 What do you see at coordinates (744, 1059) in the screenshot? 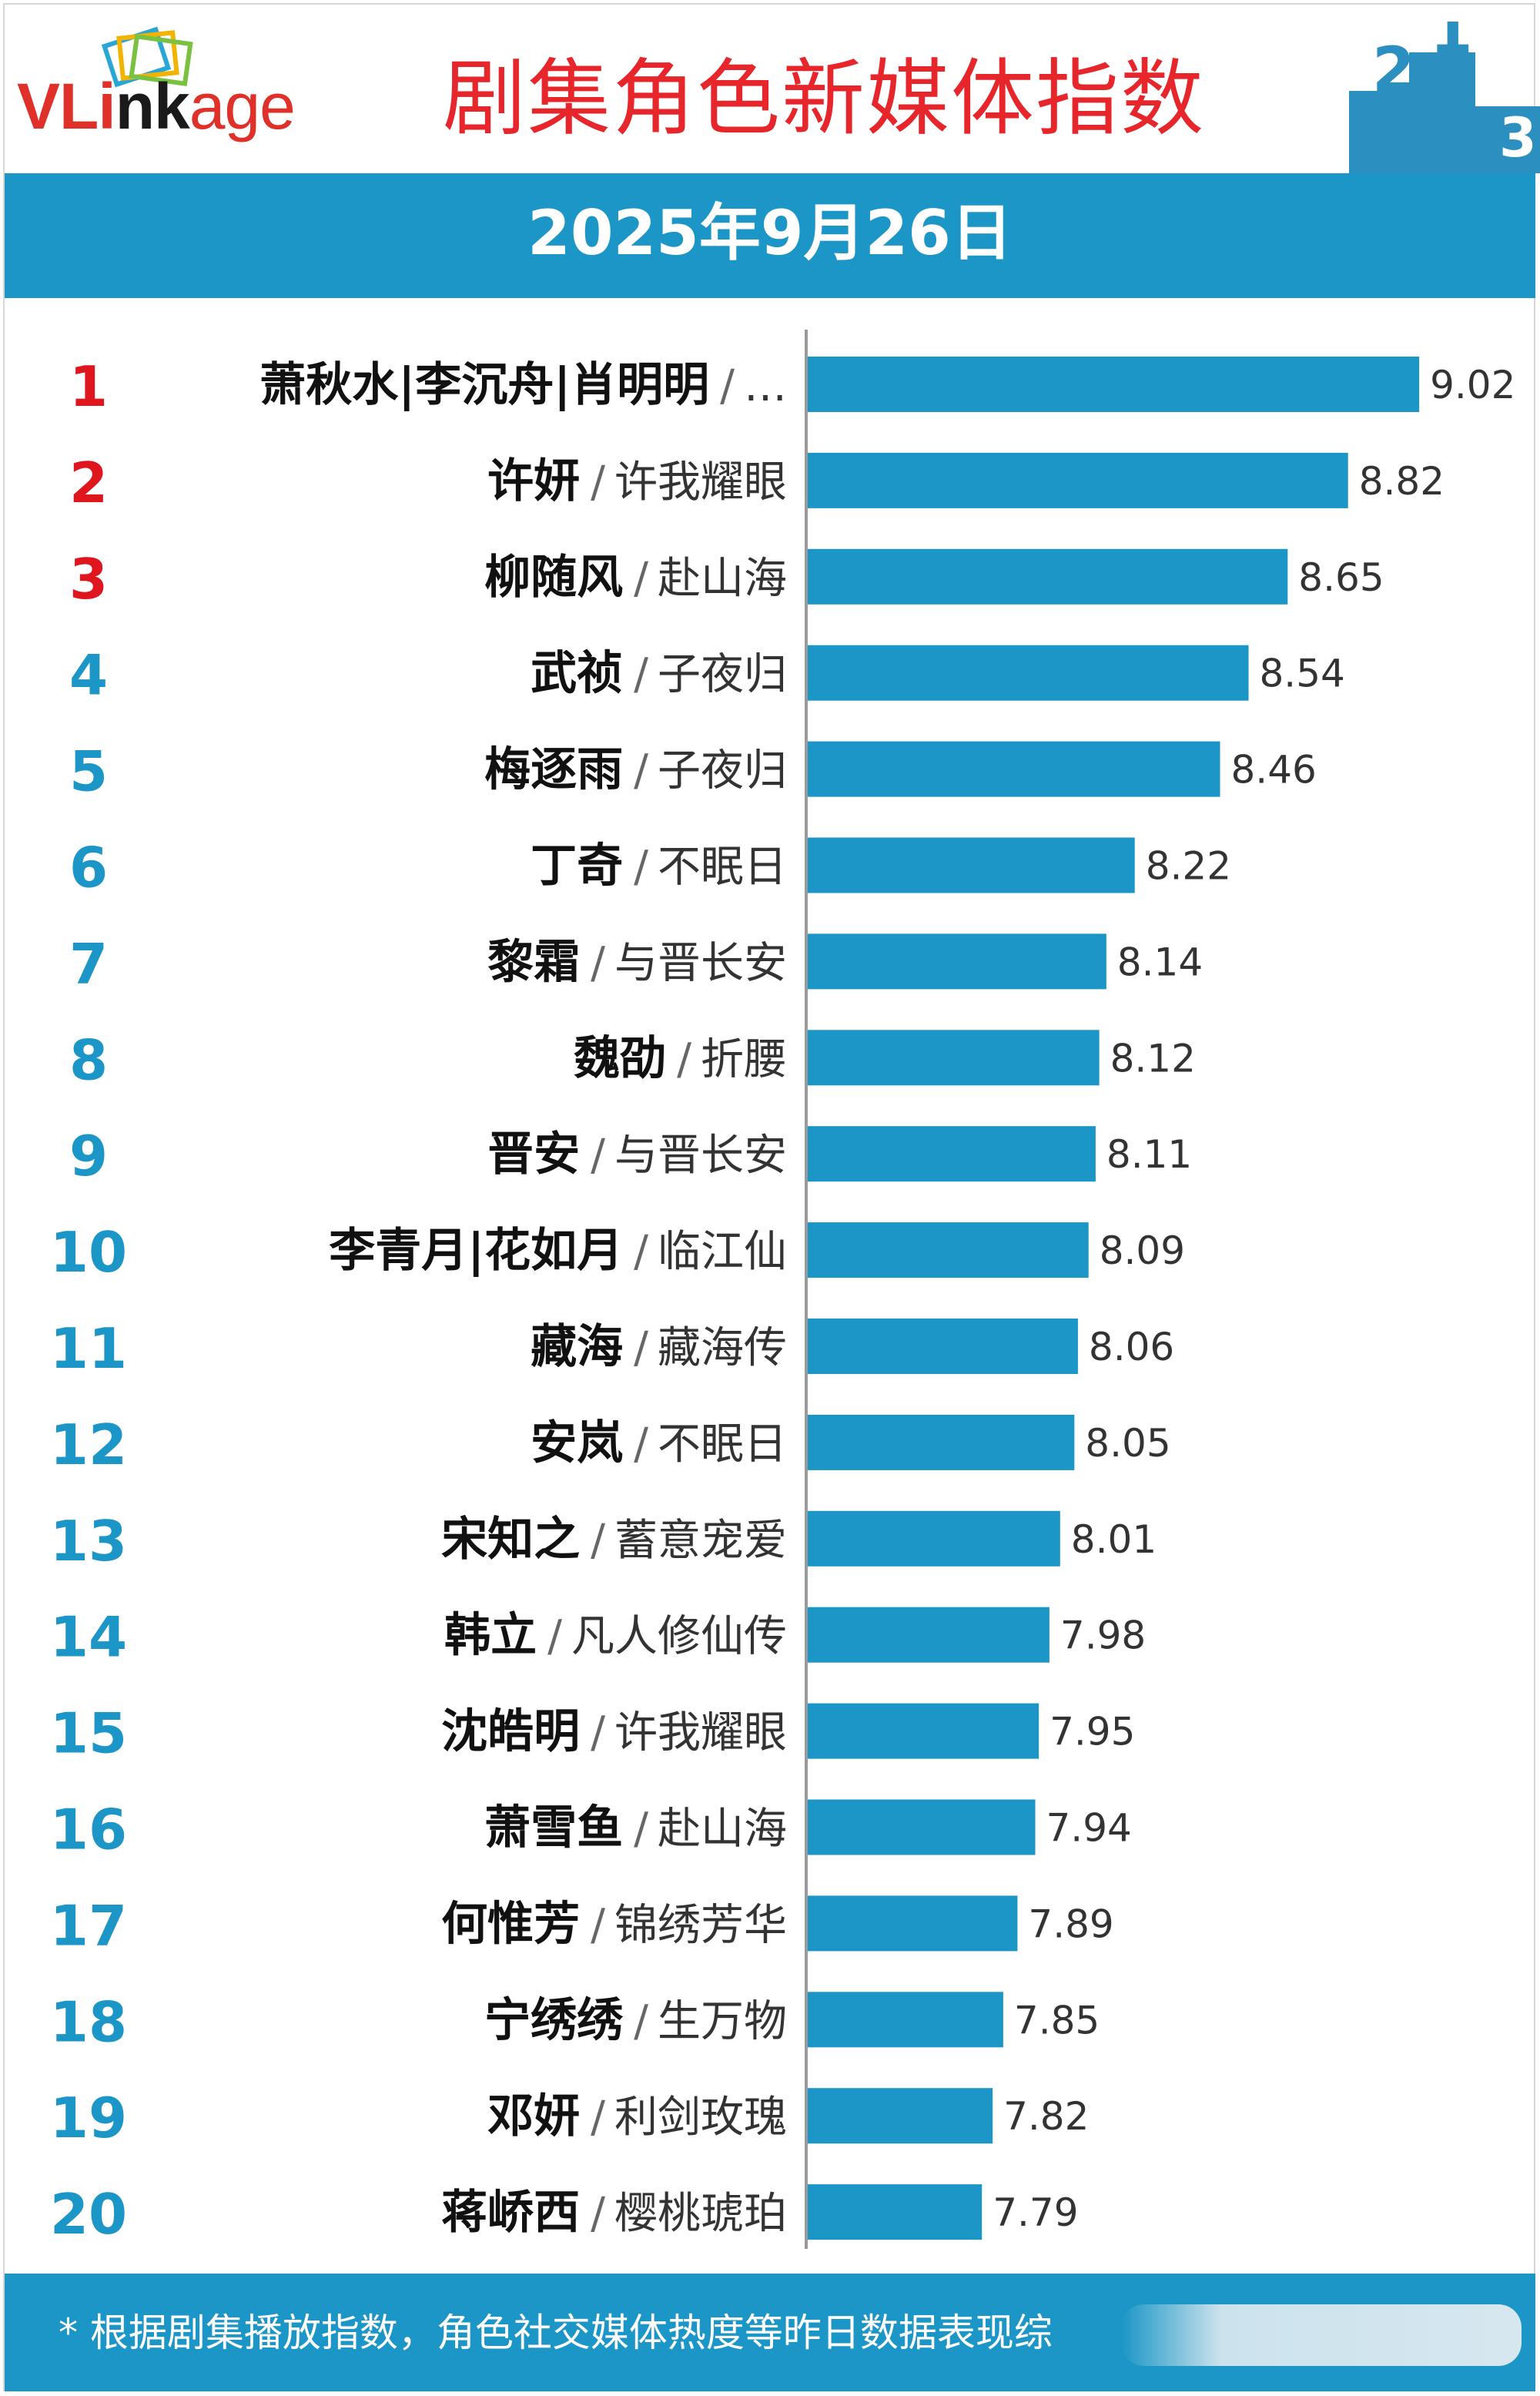
I see `drama-name: 折腰` at bounding box center [744, 1059].